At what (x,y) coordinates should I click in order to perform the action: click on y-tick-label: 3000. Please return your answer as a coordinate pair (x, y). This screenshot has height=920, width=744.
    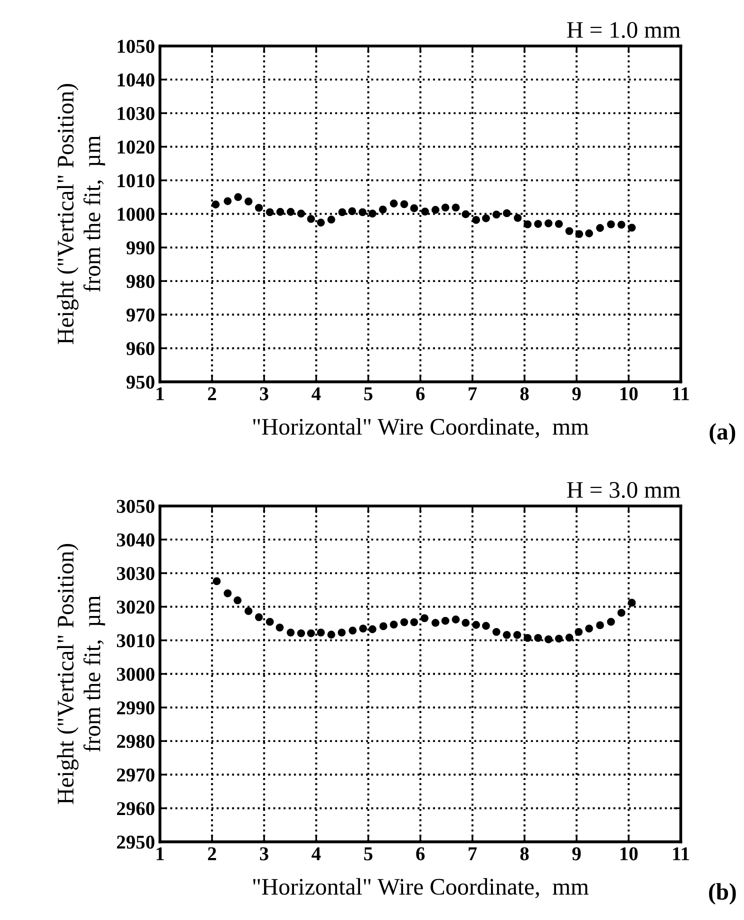
    Looking at the image, I should click on (135, 674).